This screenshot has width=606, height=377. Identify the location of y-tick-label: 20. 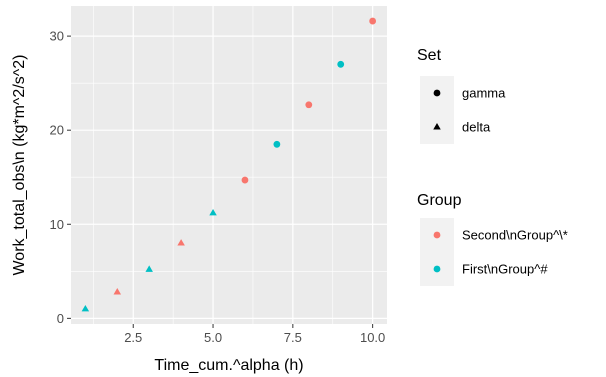
(57, 130).